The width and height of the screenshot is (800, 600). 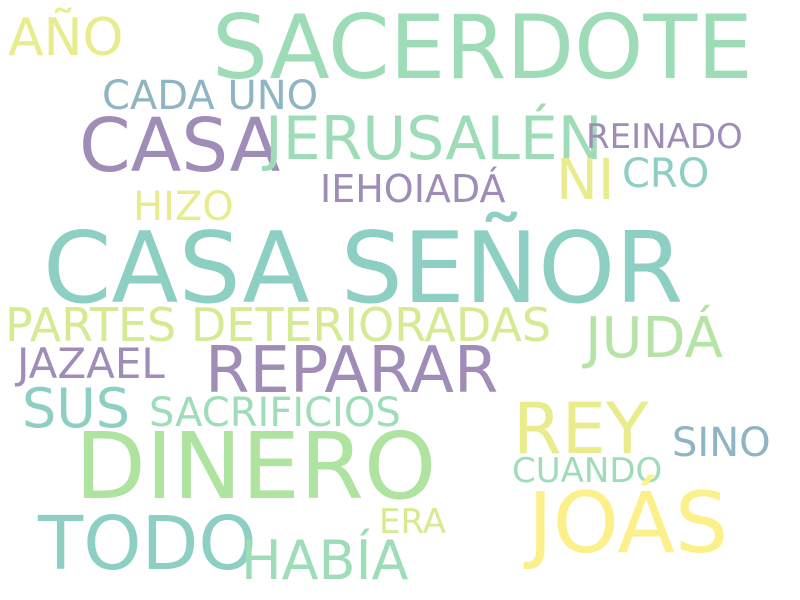 What do you see at coordinates (721, 443) in the screenshot?
I see `word-sino: SINO` at bounding box center [721, 443].